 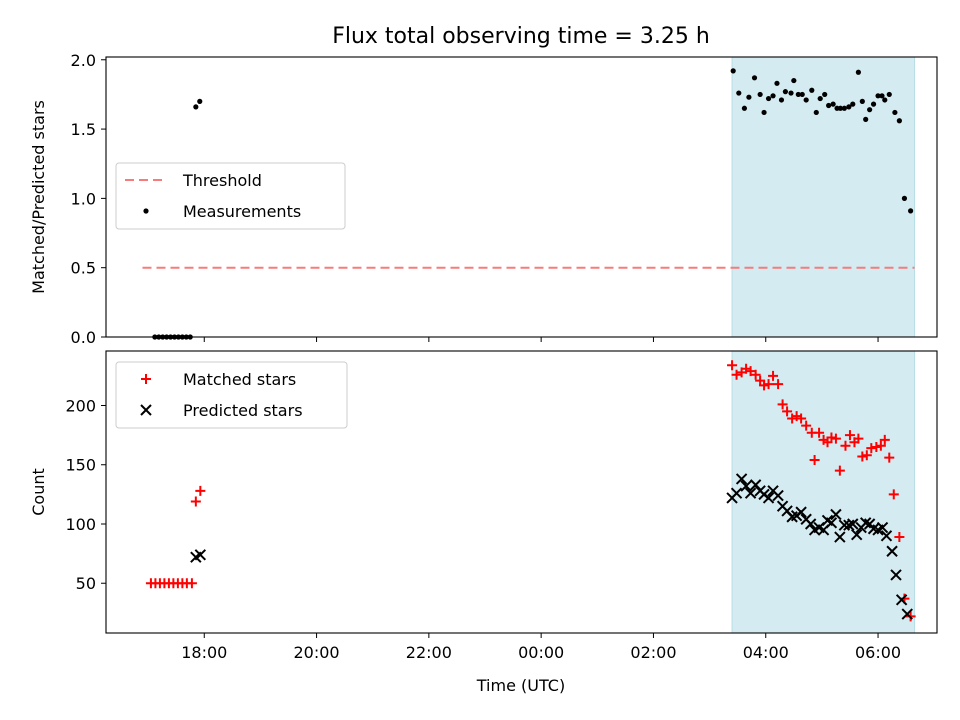 What do you see at coordinates (878, 652) in the screenshot?
I see `x-tick-label: 06:00` at bounding box center [878, 652].